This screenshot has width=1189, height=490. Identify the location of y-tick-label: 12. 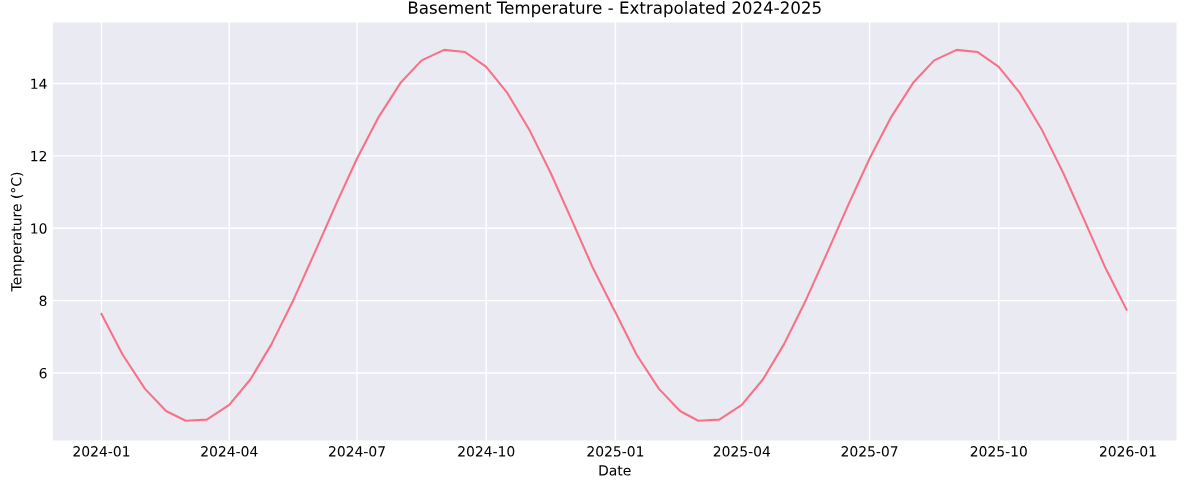
(39, 156).